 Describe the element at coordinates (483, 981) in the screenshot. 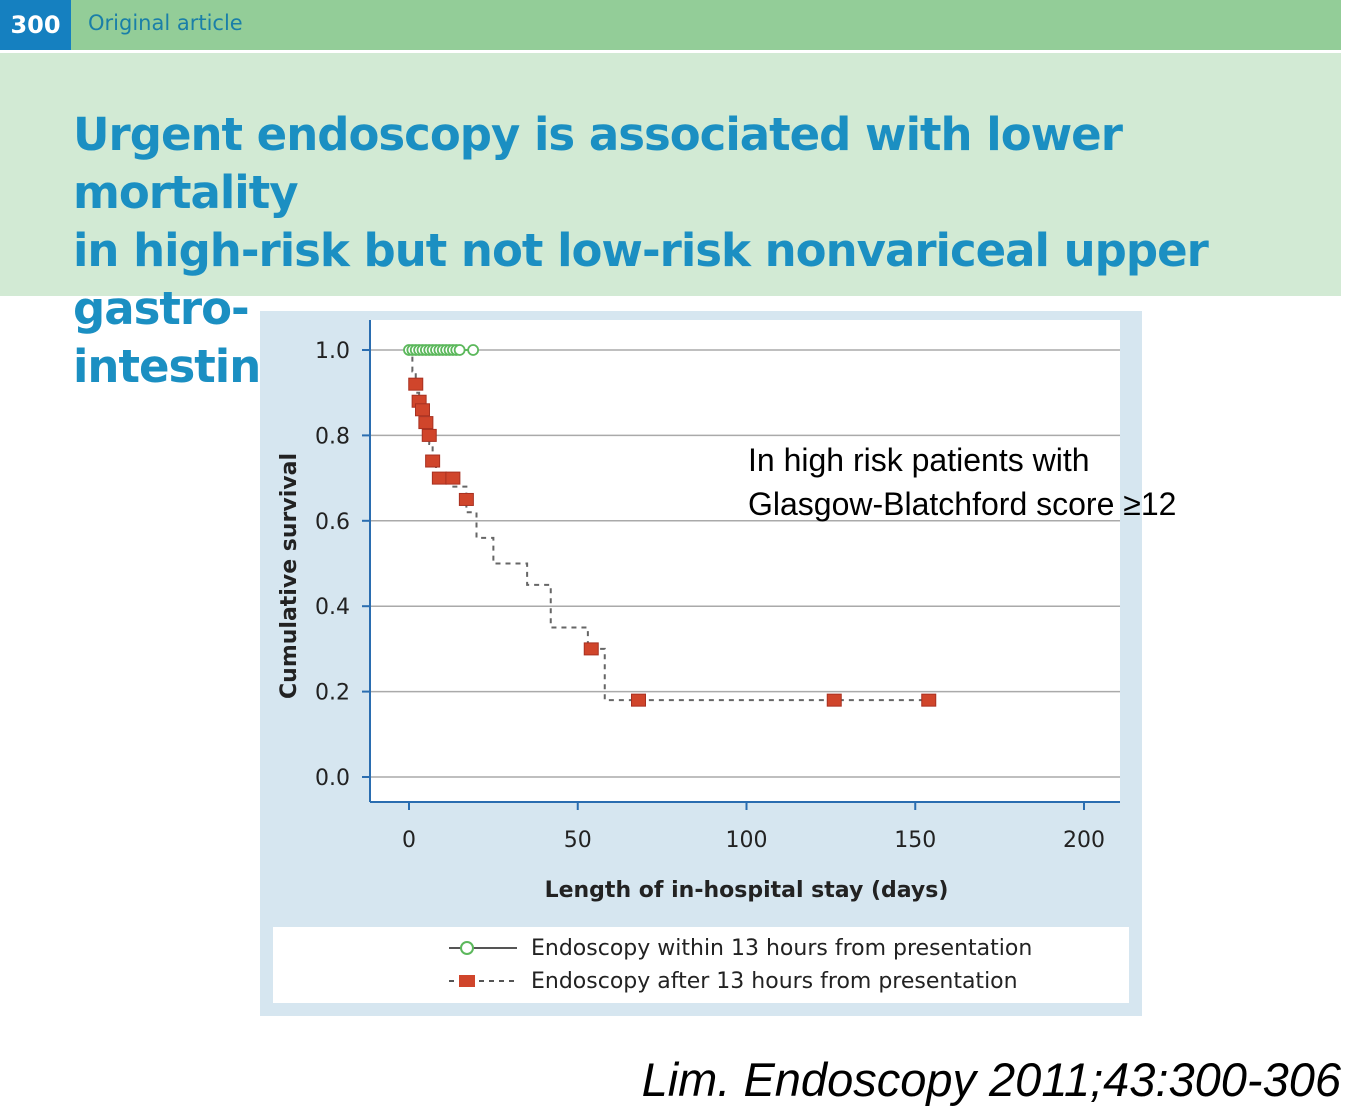

I see `legend-swatch-late` at that location.